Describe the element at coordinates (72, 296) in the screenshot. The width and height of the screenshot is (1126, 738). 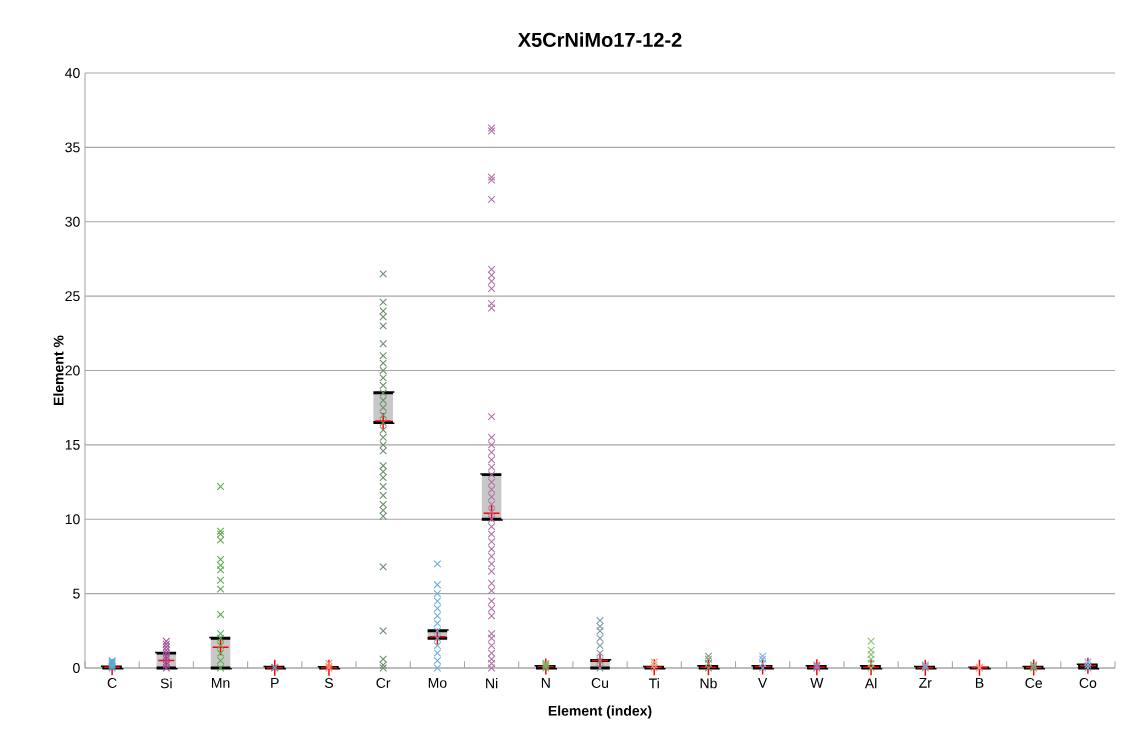
I see `y-tick-label: 25` at that location.